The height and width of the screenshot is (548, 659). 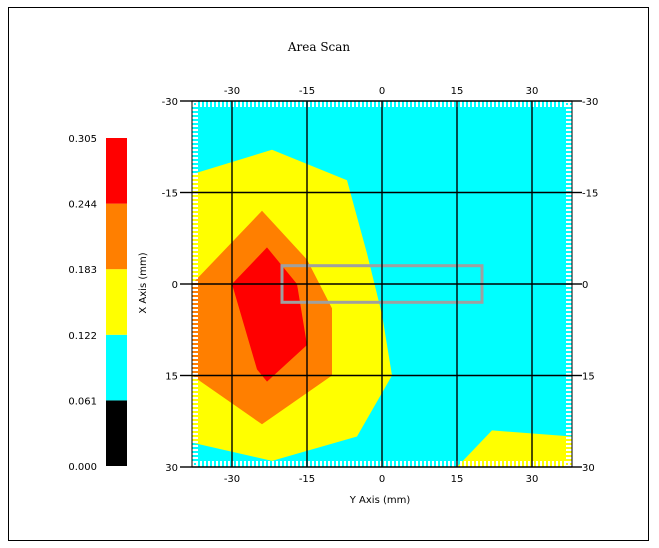 I want to click on y-tick-label-left: 30, so click(x=171, y=468).